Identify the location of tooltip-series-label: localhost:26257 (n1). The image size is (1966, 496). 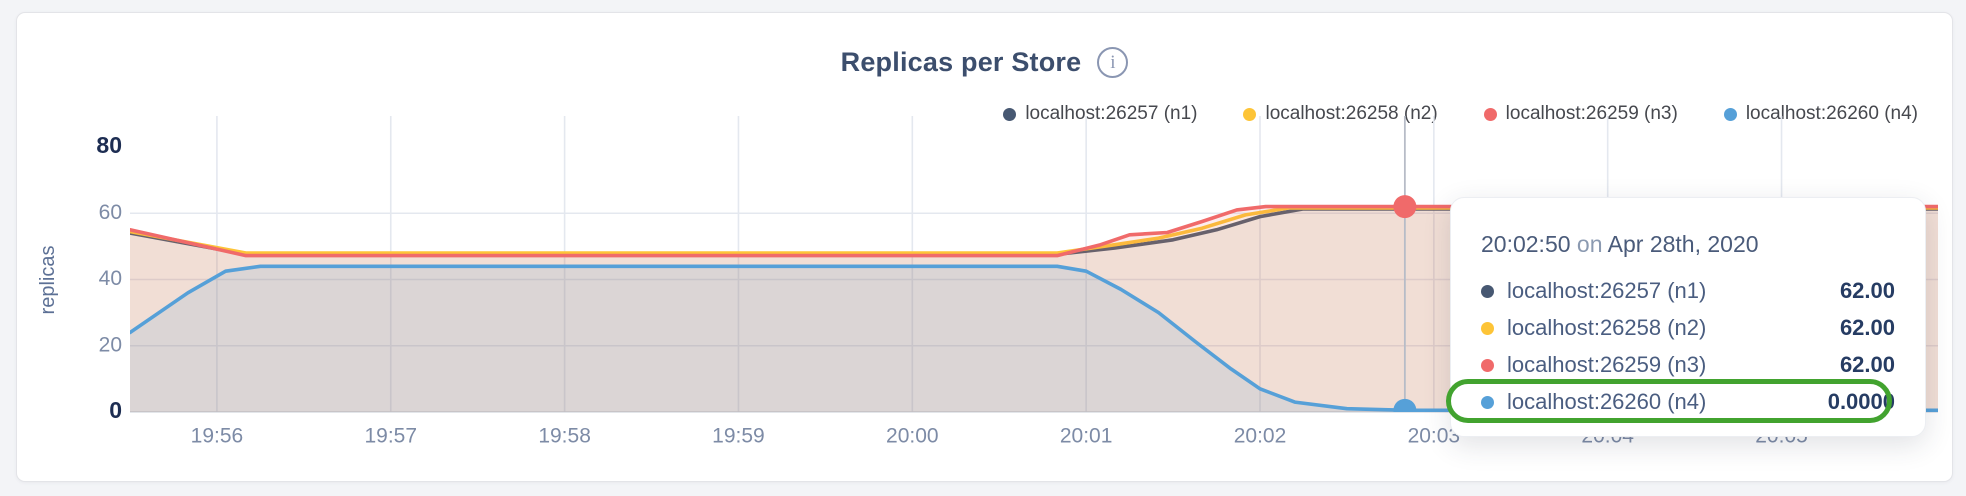
(1607, 290).